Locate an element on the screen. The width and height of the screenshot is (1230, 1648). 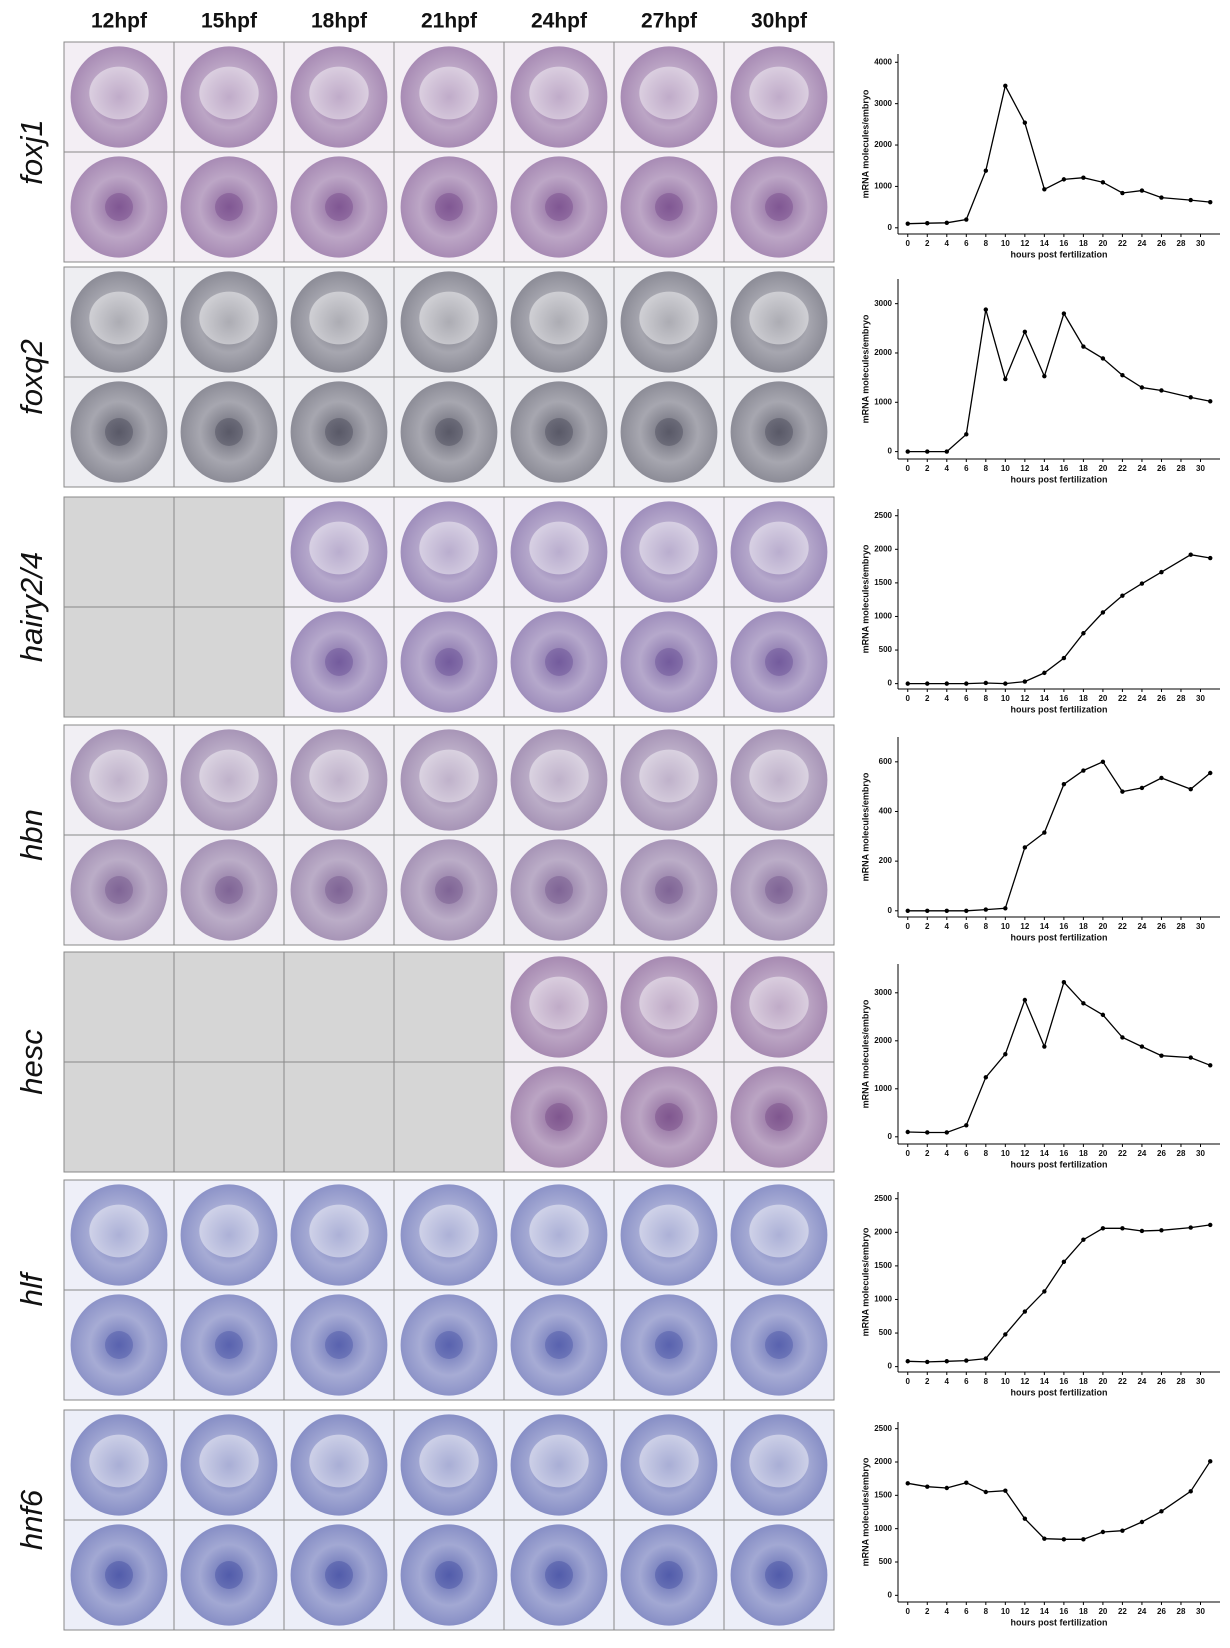
x-tick-label: 14 is located at coordinates (1044, 698).